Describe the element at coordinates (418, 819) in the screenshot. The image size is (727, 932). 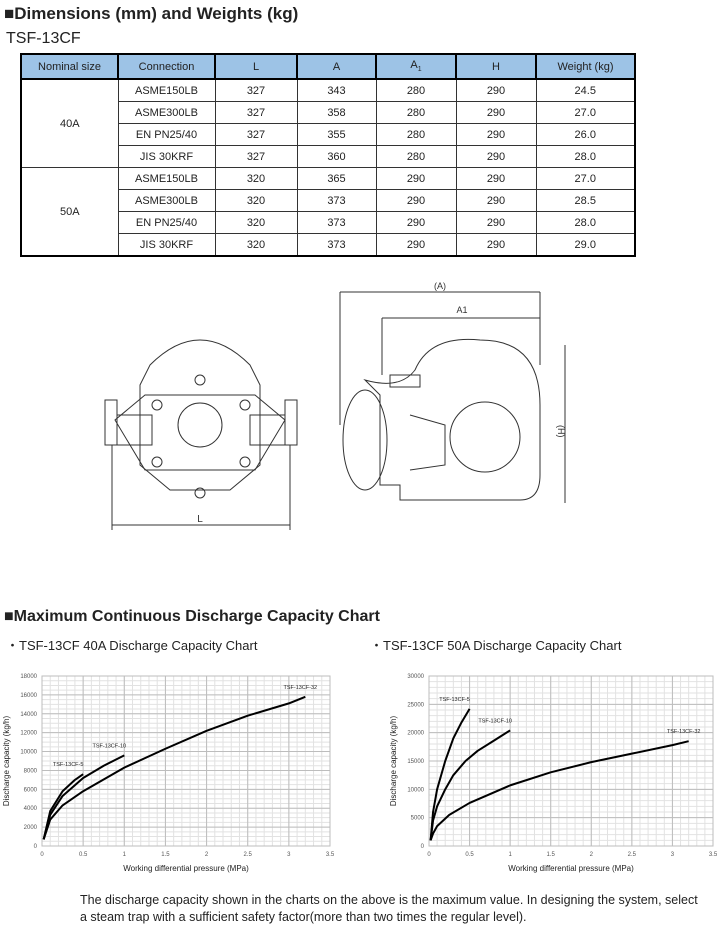
I see `y-tick-label: 5000` at that location.